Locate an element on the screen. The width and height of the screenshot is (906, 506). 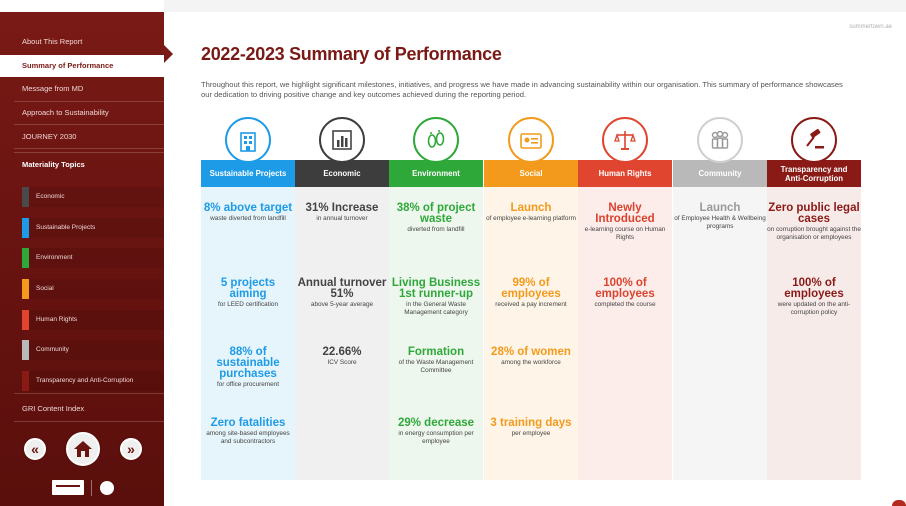
topic-label: Human Rights is located at coordinates (57, 319).